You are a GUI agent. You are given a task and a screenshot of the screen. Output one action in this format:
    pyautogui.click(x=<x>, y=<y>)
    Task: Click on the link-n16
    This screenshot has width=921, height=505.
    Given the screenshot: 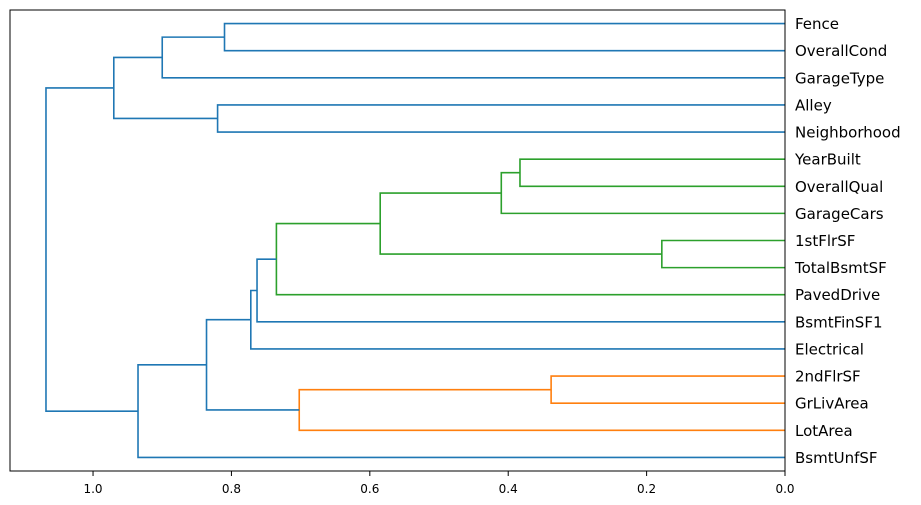 What is the action you would take?
    pyautogui.click(x=92, y=249)
    